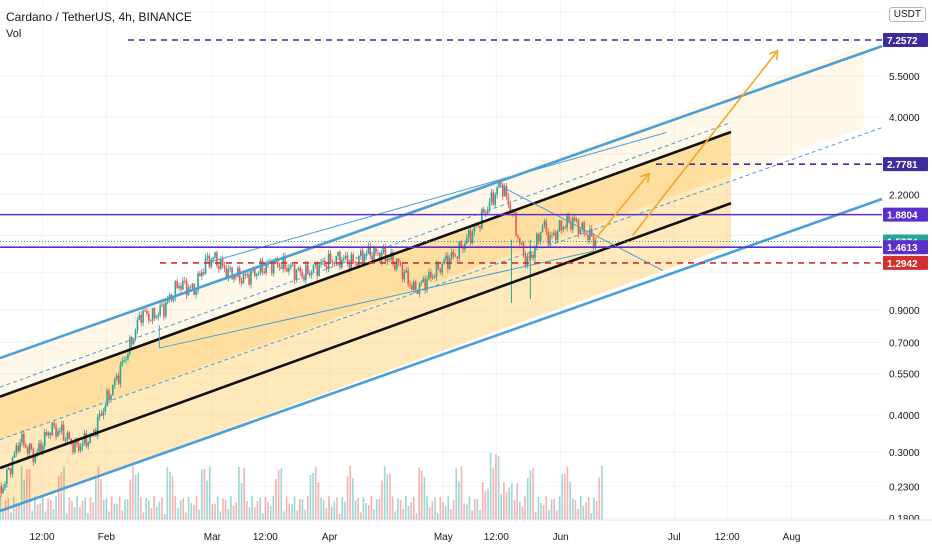 This screenshot has height=550, width=932. Describe the element at coordinates (14, 34) in the screenshot. I see `volume-label: Vol` at that location.